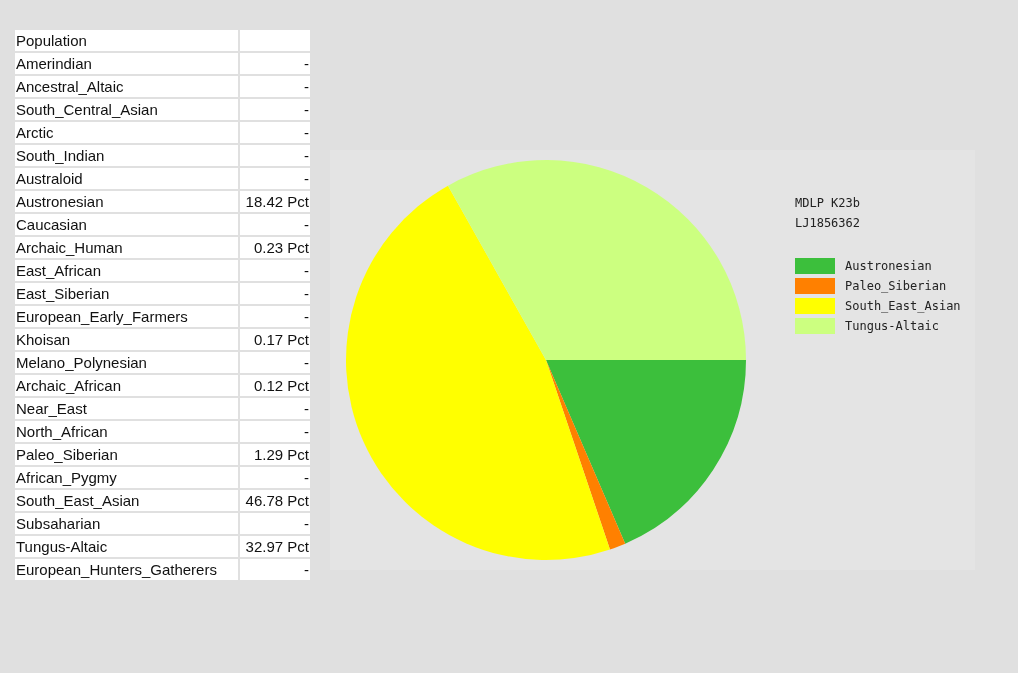 The height and width of the screenshot is (673, 1018). I want to click on category-label: Archaic_African, so click(126, 385).